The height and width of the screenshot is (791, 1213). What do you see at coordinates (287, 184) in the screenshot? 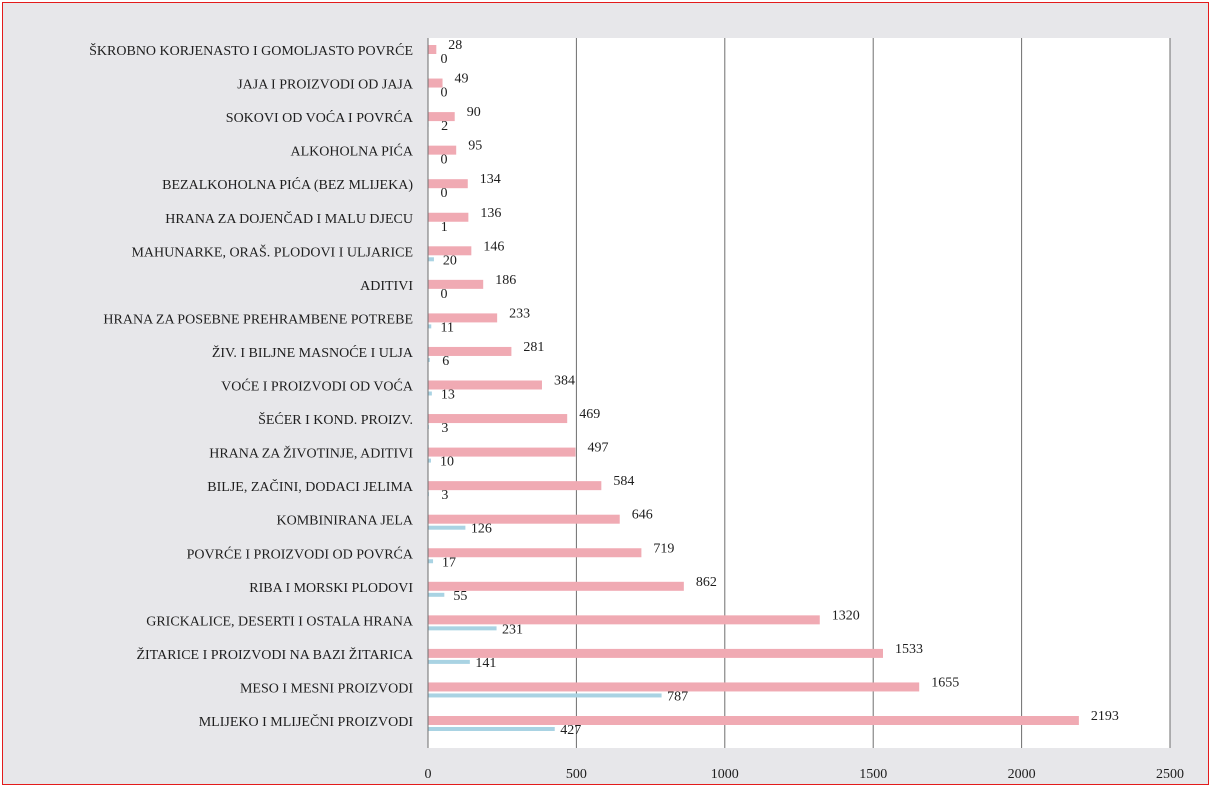
I see `category-label: BEZALKOHOLNA PIĆA (BEZ MLIJEKA)` at bounding box center [287, 184].